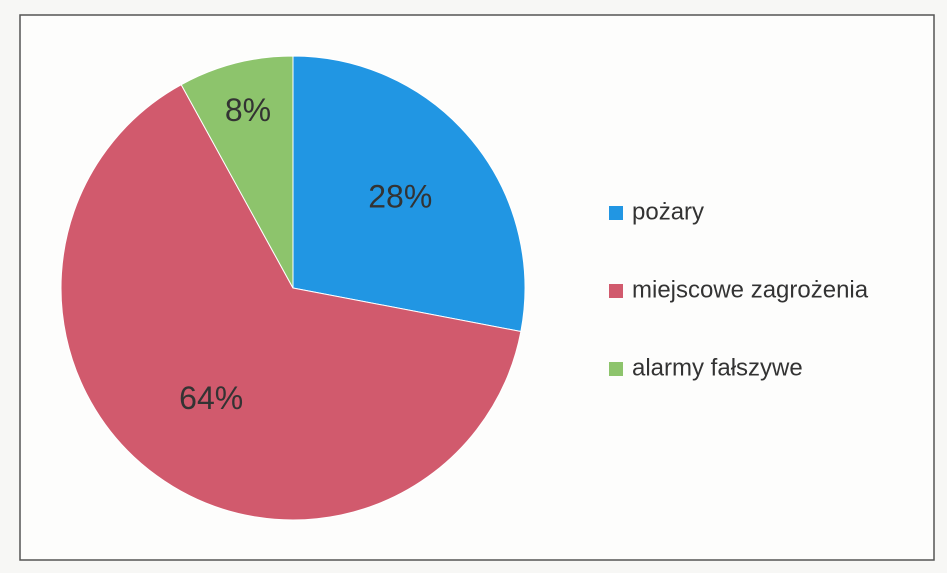 The width and height of the screenshot is (947, 573). What do you see at coordinates (750, 289) in the screenshot?
I see `legend-label: miejscowe zagrożenia` at bounding box center [750, 289].